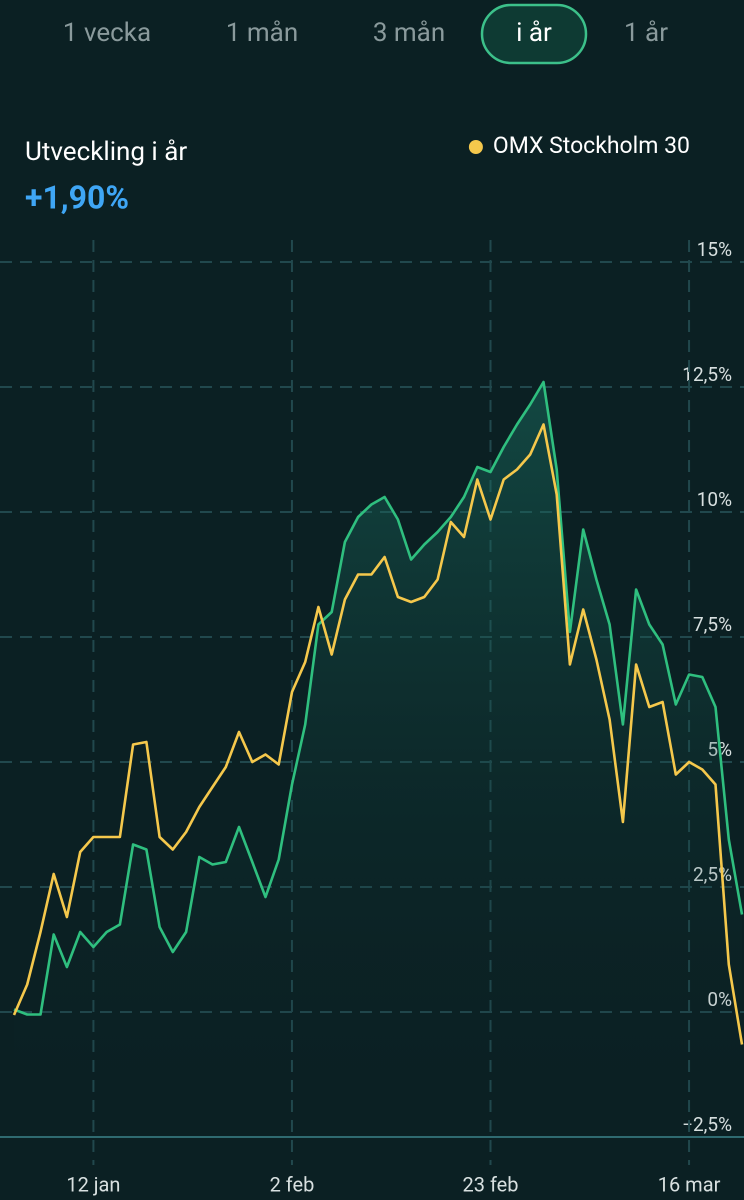 This screenshot has height=1200, width=744. Describe the element at coordinates (93, 1184) in the screenshot. I see `x-tick-label: 12 jan` at that location.